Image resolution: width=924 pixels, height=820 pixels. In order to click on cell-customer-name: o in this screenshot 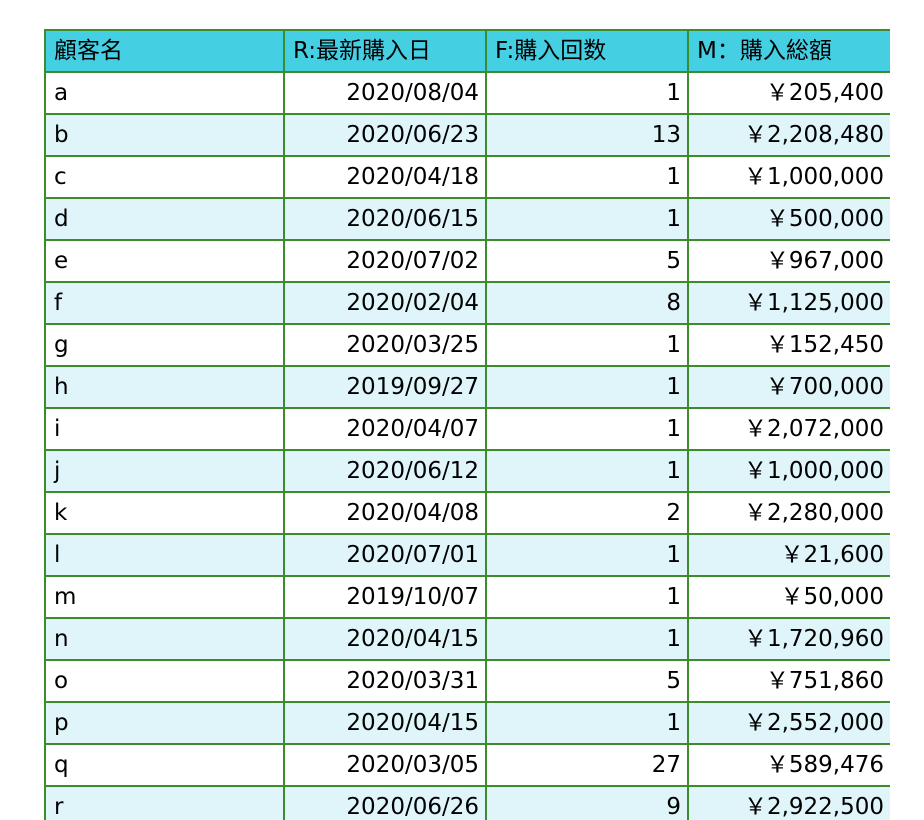, I will do `click(164, 681)`.